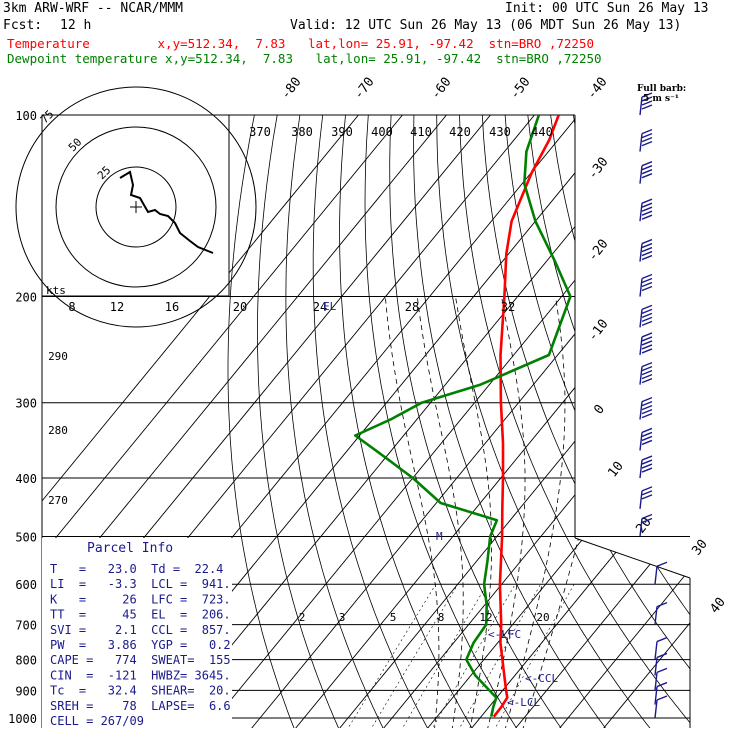  I want to click on mixing-ratio-label: 20, so click(542, 617).